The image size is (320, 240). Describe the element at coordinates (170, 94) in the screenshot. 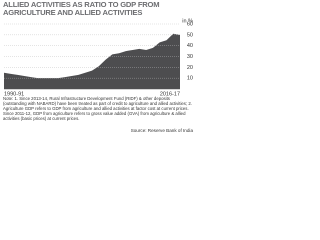

I see `x-tick-label: 2016-17` at that location.